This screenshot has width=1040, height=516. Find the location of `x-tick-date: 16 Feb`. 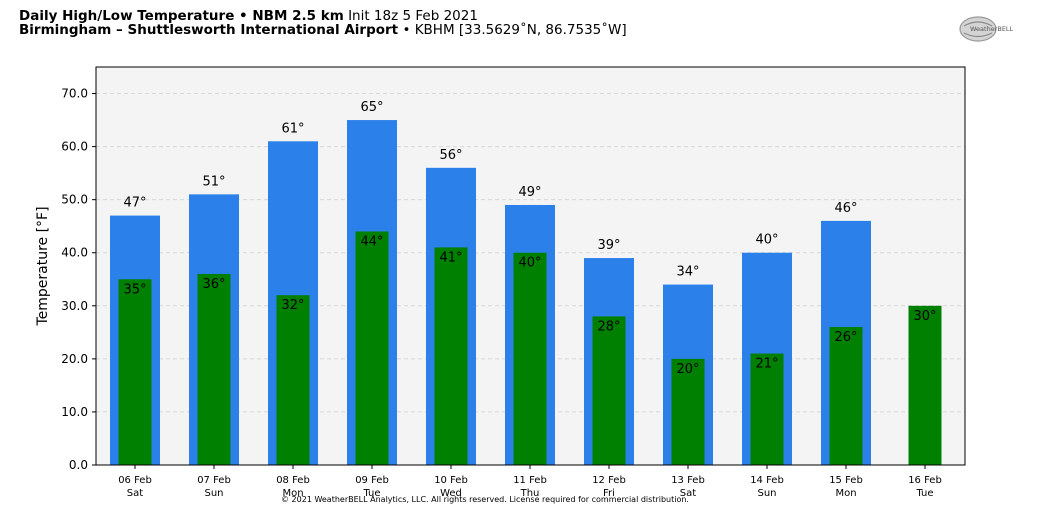

x-tick-date: 16 Feb is located at coordinates (925, 480).